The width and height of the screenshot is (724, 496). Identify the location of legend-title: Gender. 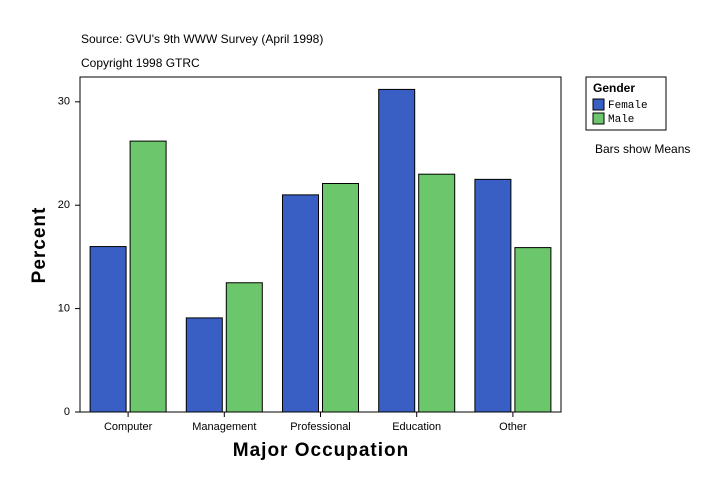
(614, 88).